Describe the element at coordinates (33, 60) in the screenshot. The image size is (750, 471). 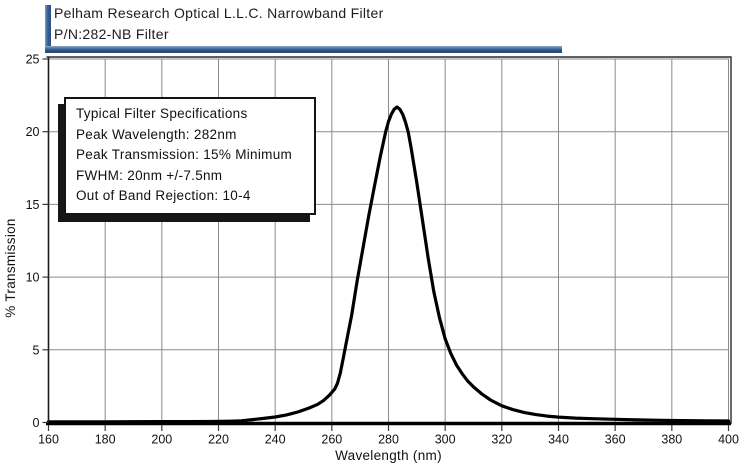
I see `y-tick-label: 25` at that location.